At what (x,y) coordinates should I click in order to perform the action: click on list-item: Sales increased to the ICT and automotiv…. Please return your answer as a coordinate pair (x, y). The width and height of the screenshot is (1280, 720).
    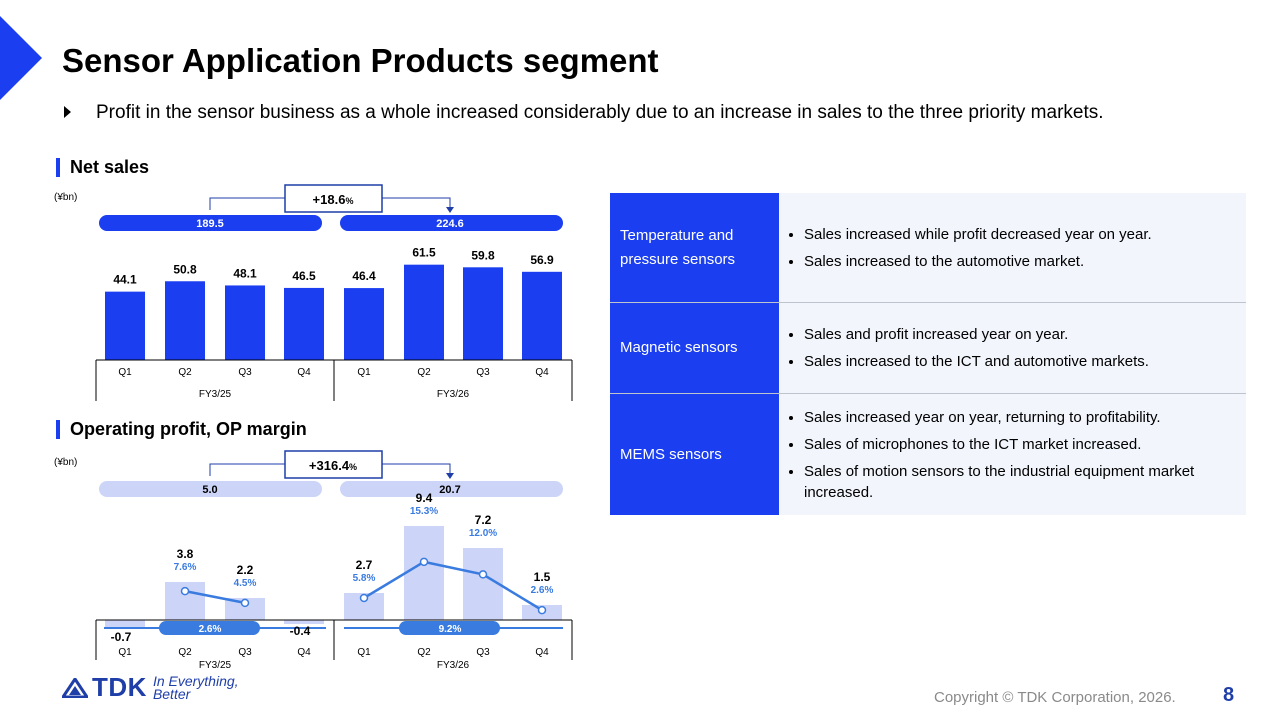
    Looking at the image, I should click on (1025, 361).